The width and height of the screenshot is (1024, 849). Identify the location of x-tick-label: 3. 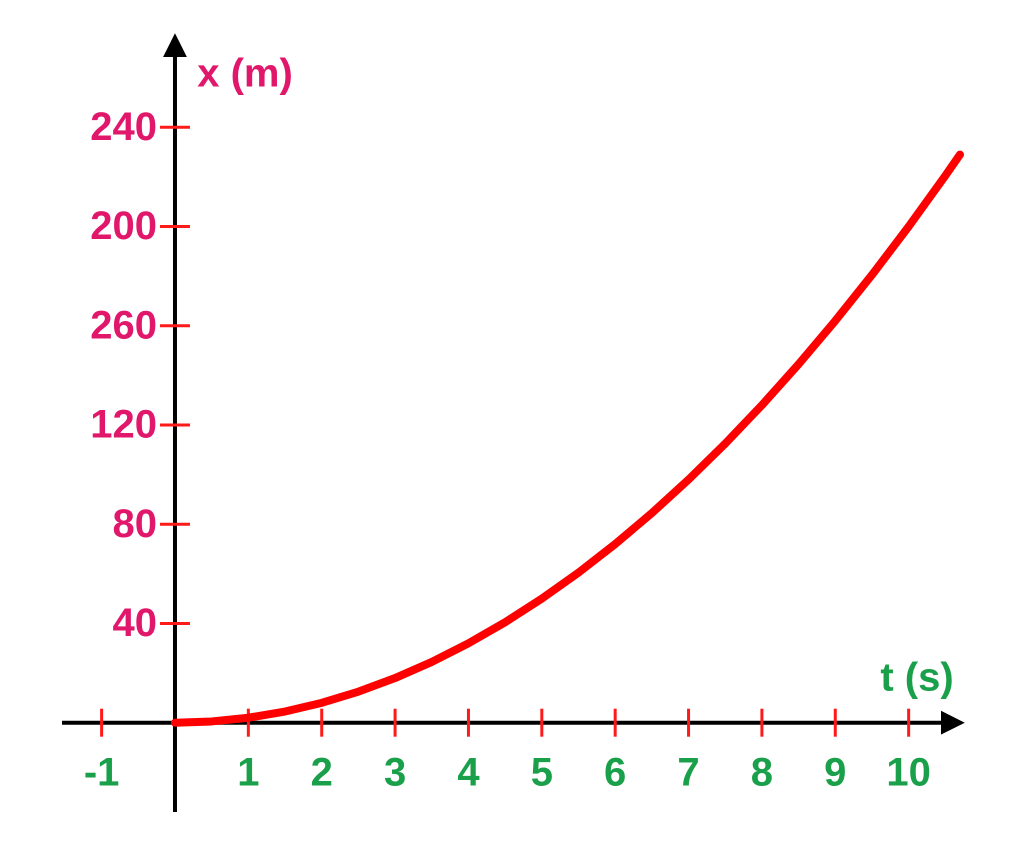
(395, 772).